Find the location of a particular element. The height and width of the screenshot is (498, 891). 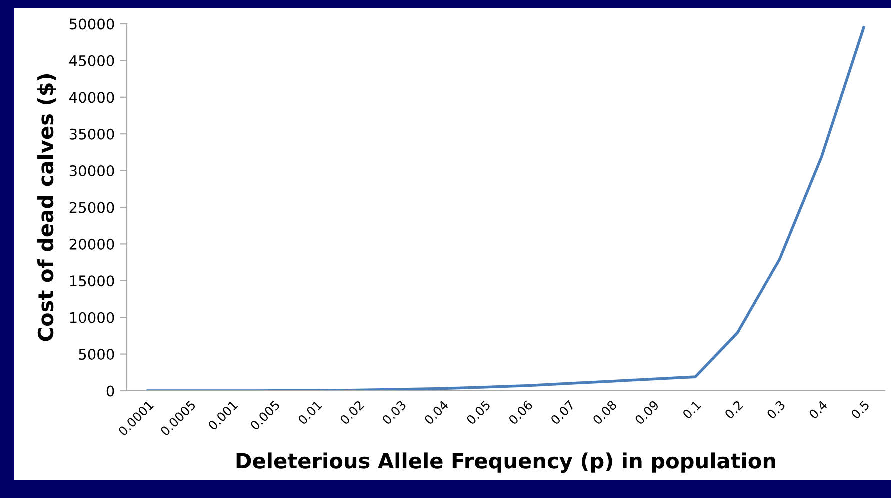

x-tick-label: 0.1 is located at coordinates (692, 410).